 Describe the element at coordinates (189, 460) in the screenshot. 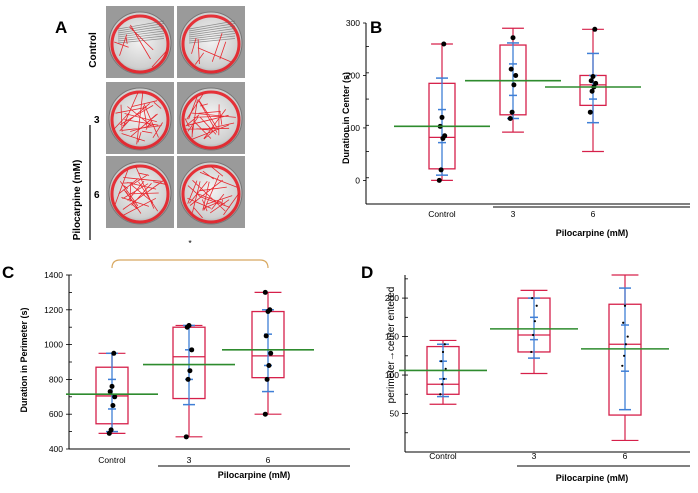

I see `panel-c-x-tick-label: 3` at that location.